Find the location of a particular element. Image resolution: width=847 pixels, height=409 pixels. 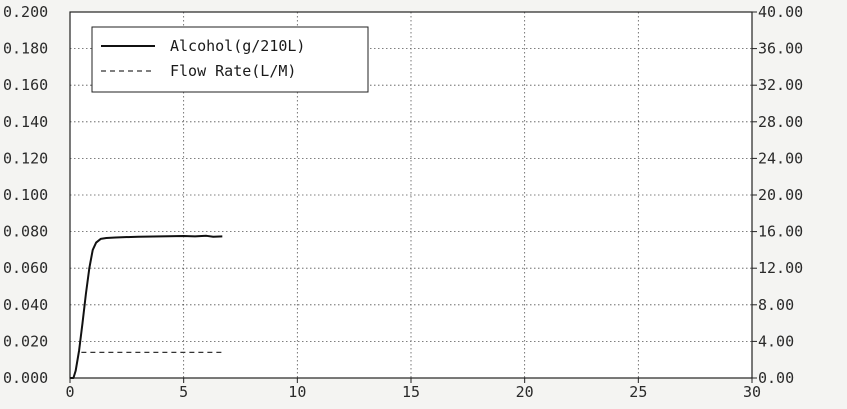

x-tick-label: 25 is located at coordinates (638, 392).